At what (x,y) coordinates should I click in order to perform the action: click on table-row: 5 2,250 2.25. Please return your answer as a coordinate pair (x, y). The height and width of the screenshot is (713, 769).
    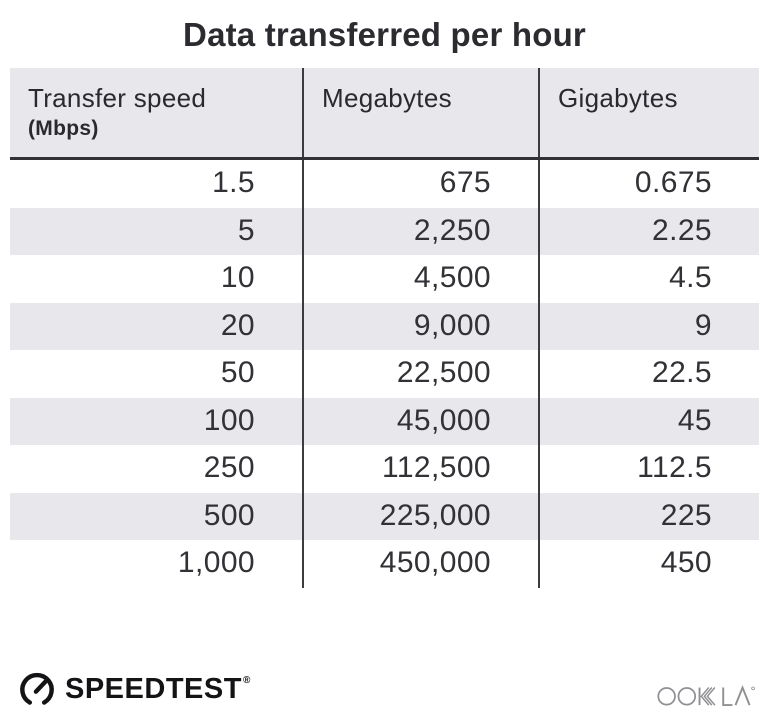
    Looking at the image, I should click on (384, 231).